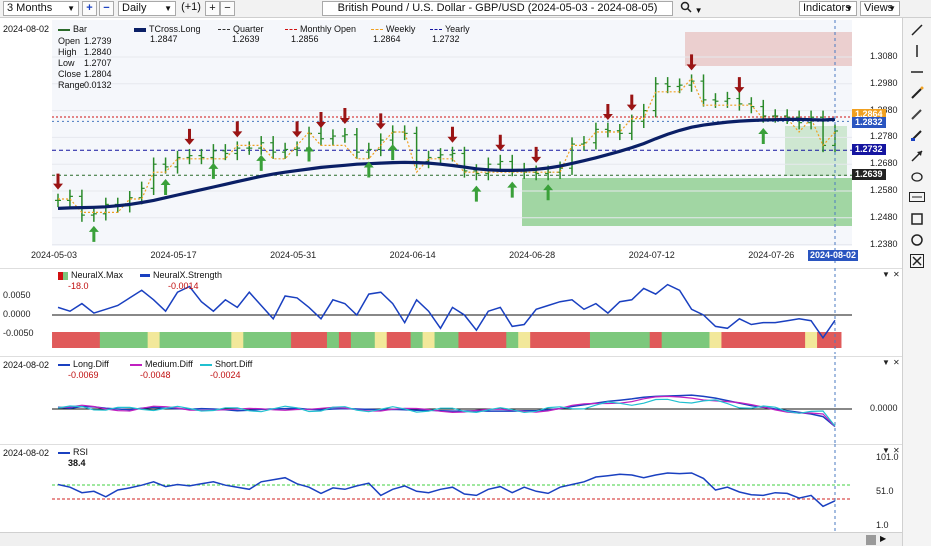 Image resolution: width=931 pixels, height=546 pixels. What do you see at coordinates (77, 463) in the screenshot?
I see `legend-value: 38.4` at bounding box center [77, 463].